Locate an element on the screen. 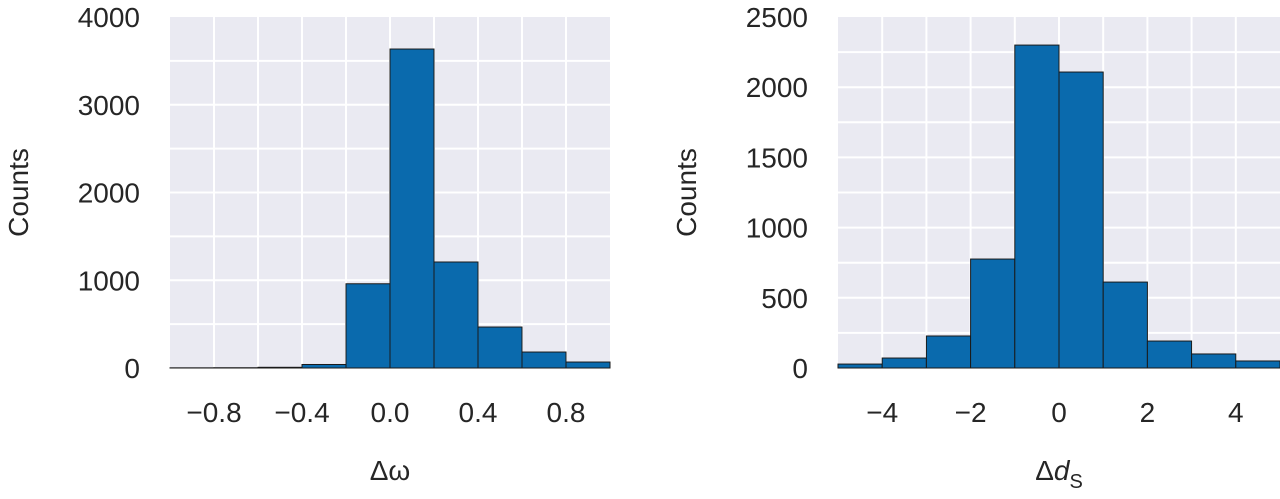 The width and height of the screenshot is (1280, 499). x-tick-label: 0.0 is located at coordinates (390, 412).